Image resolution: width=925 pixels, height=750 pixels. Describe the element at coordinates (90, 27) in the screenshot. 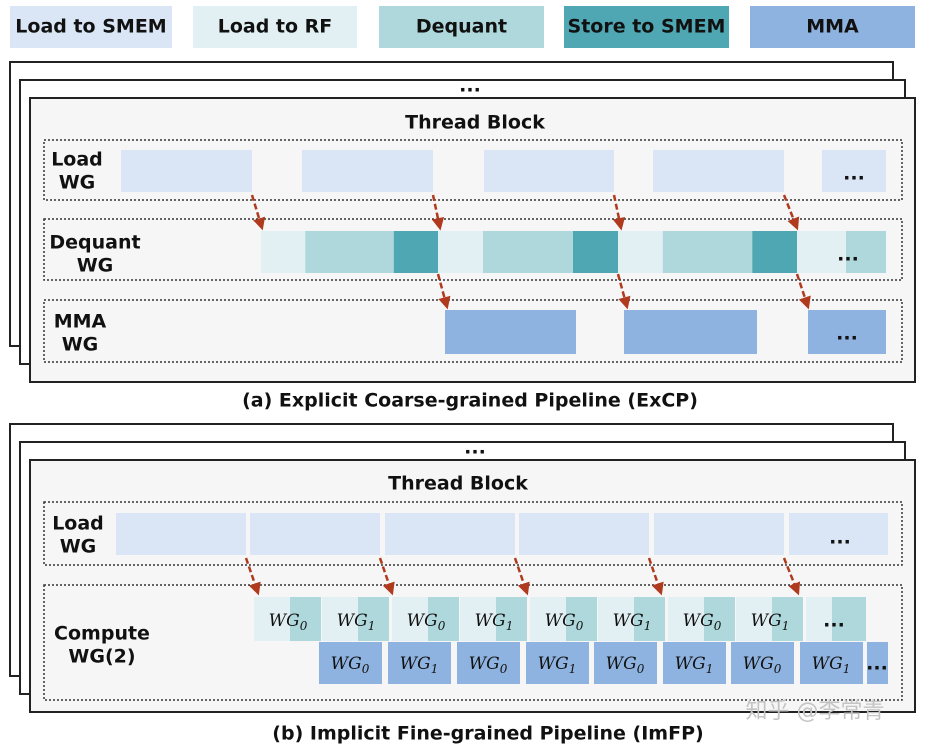

I see `legend-label: Load to SMEM` at that location.